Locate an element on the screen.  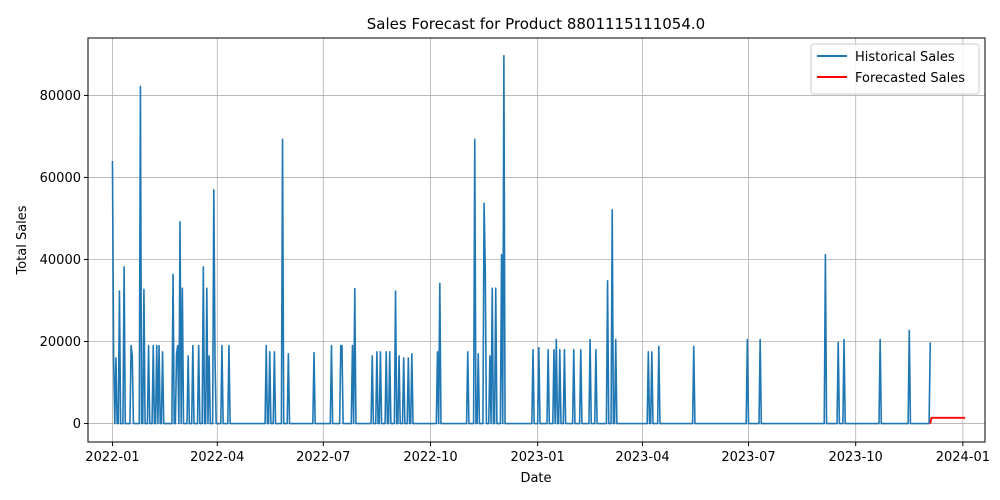
x-tick-label: 2023-10 is located at coordinates (856, 457).